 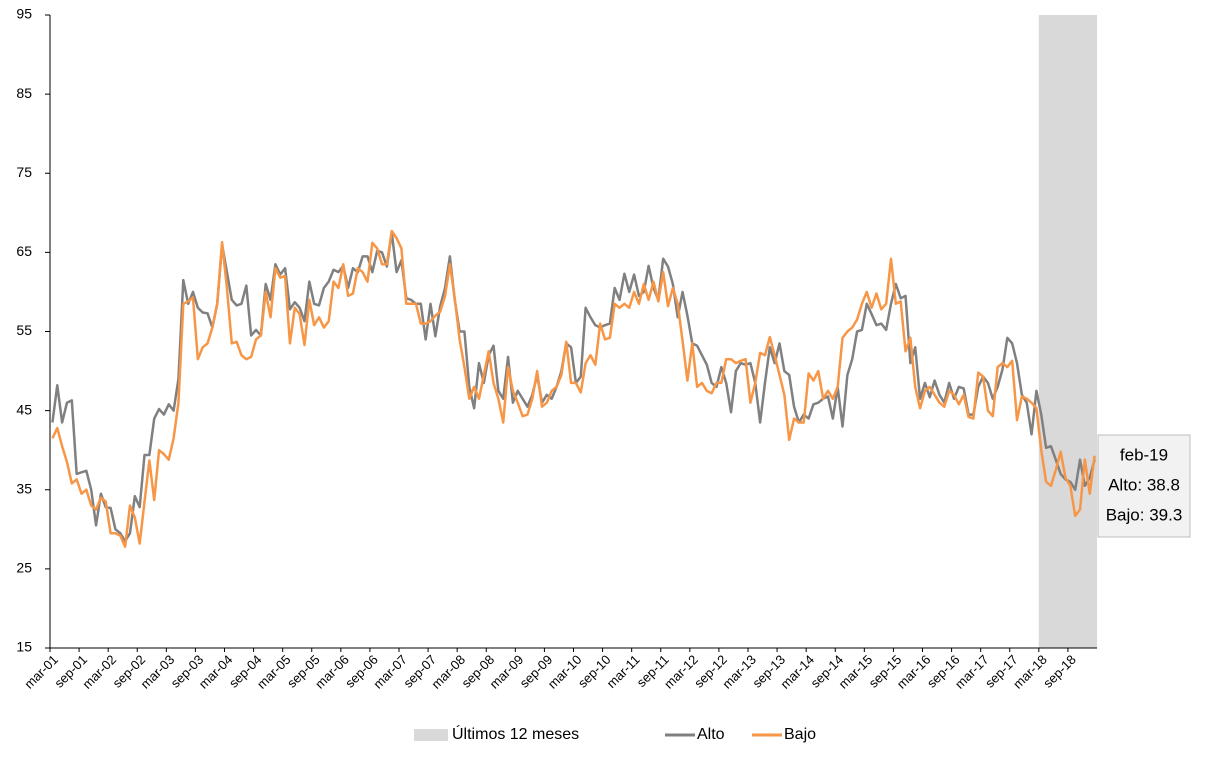 I want to click on legend-label: Últimos 12 meses, so click(x=515, y=733).